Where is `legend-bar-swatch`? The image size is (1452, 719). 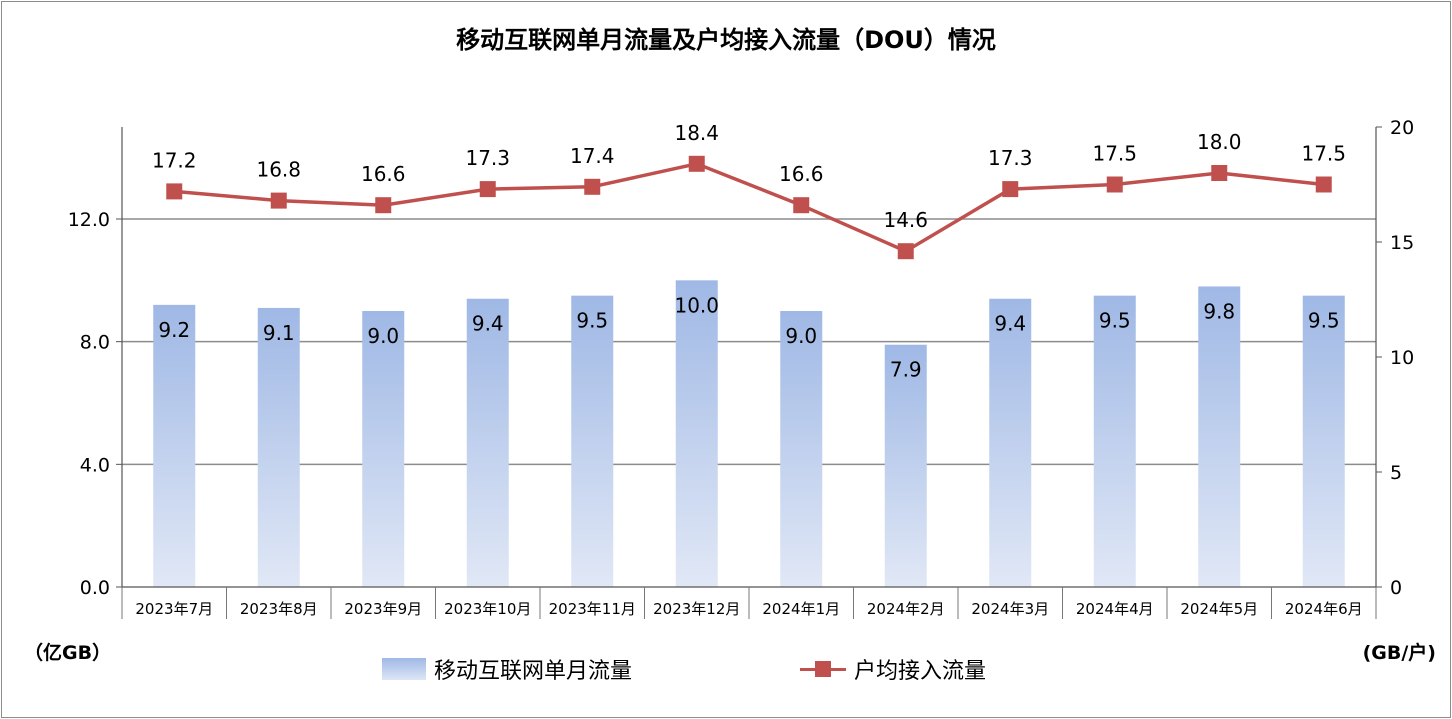 legend-bar-swatch is located at coordinates (404, 669).